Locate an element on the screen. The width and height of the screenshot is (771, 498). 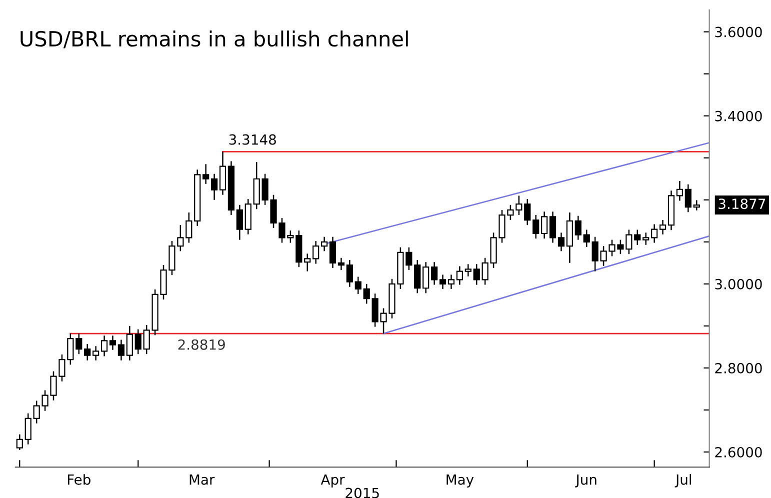
x-tick-label: Jun is located at coordinates (585, 481).